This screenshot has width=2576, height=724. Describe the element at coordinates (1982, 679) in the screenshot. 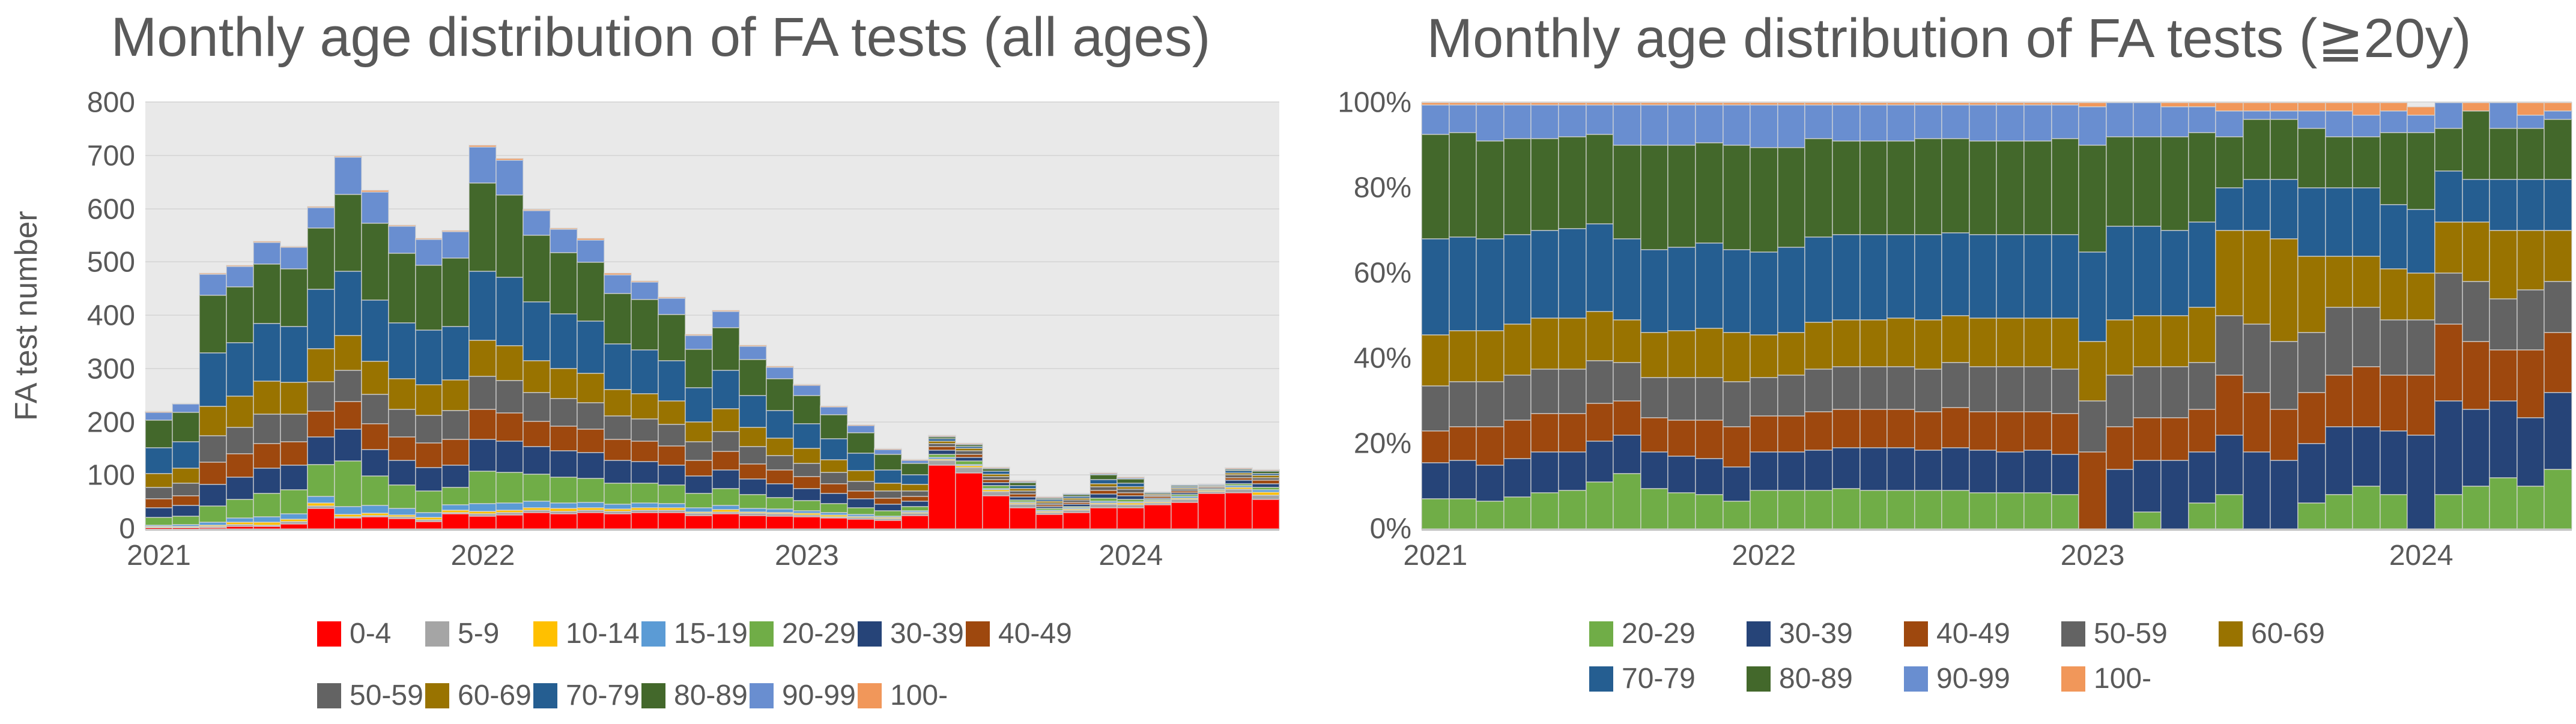

I see `legend-item-90-99: 90-99` at that location.